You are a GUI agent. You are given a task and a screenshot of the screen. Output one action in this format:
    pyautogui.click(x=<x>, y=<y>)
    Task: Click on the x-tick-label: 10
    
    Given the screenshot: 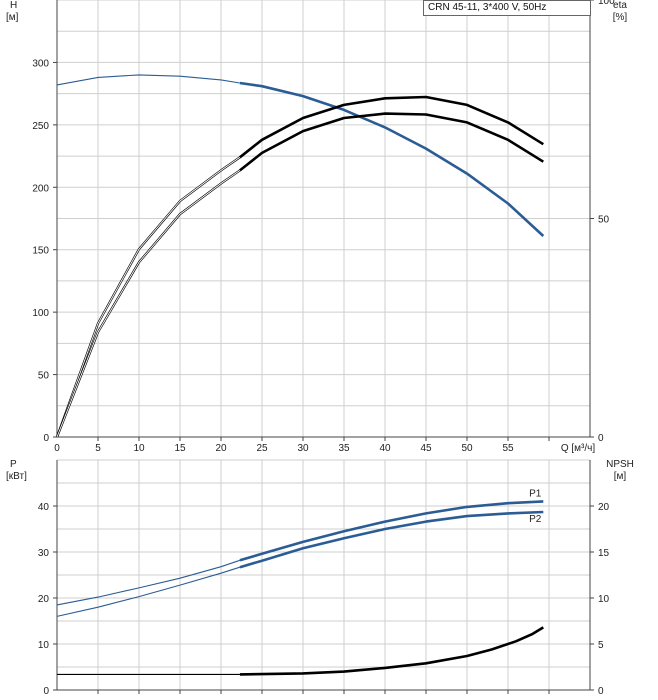 What is the action you would take?
    pyautogui.click(x=139, y=448)
    